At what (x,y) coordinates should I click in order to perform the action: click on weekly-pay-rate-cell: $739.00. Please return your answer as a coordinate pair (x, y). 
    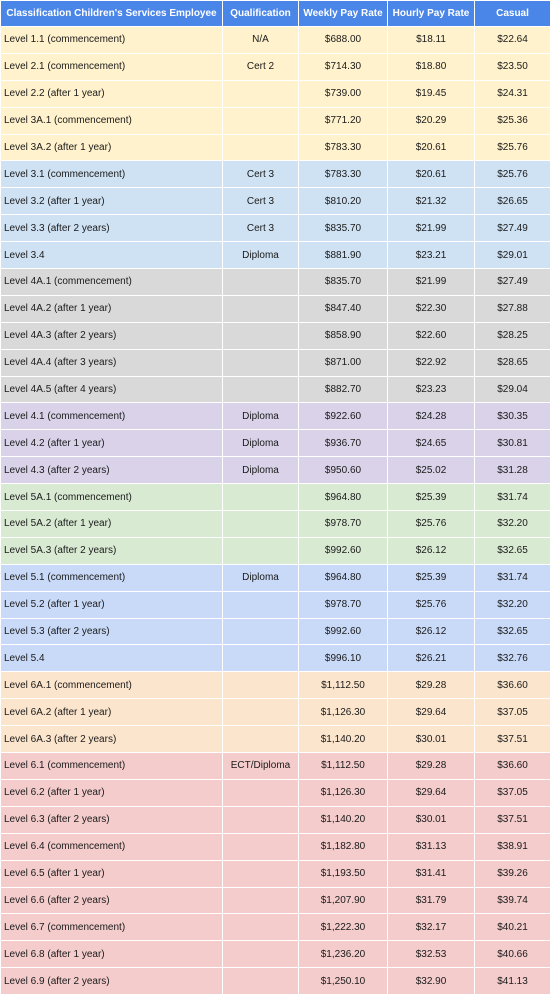
    Looking at the image, I should click on (343, 93).